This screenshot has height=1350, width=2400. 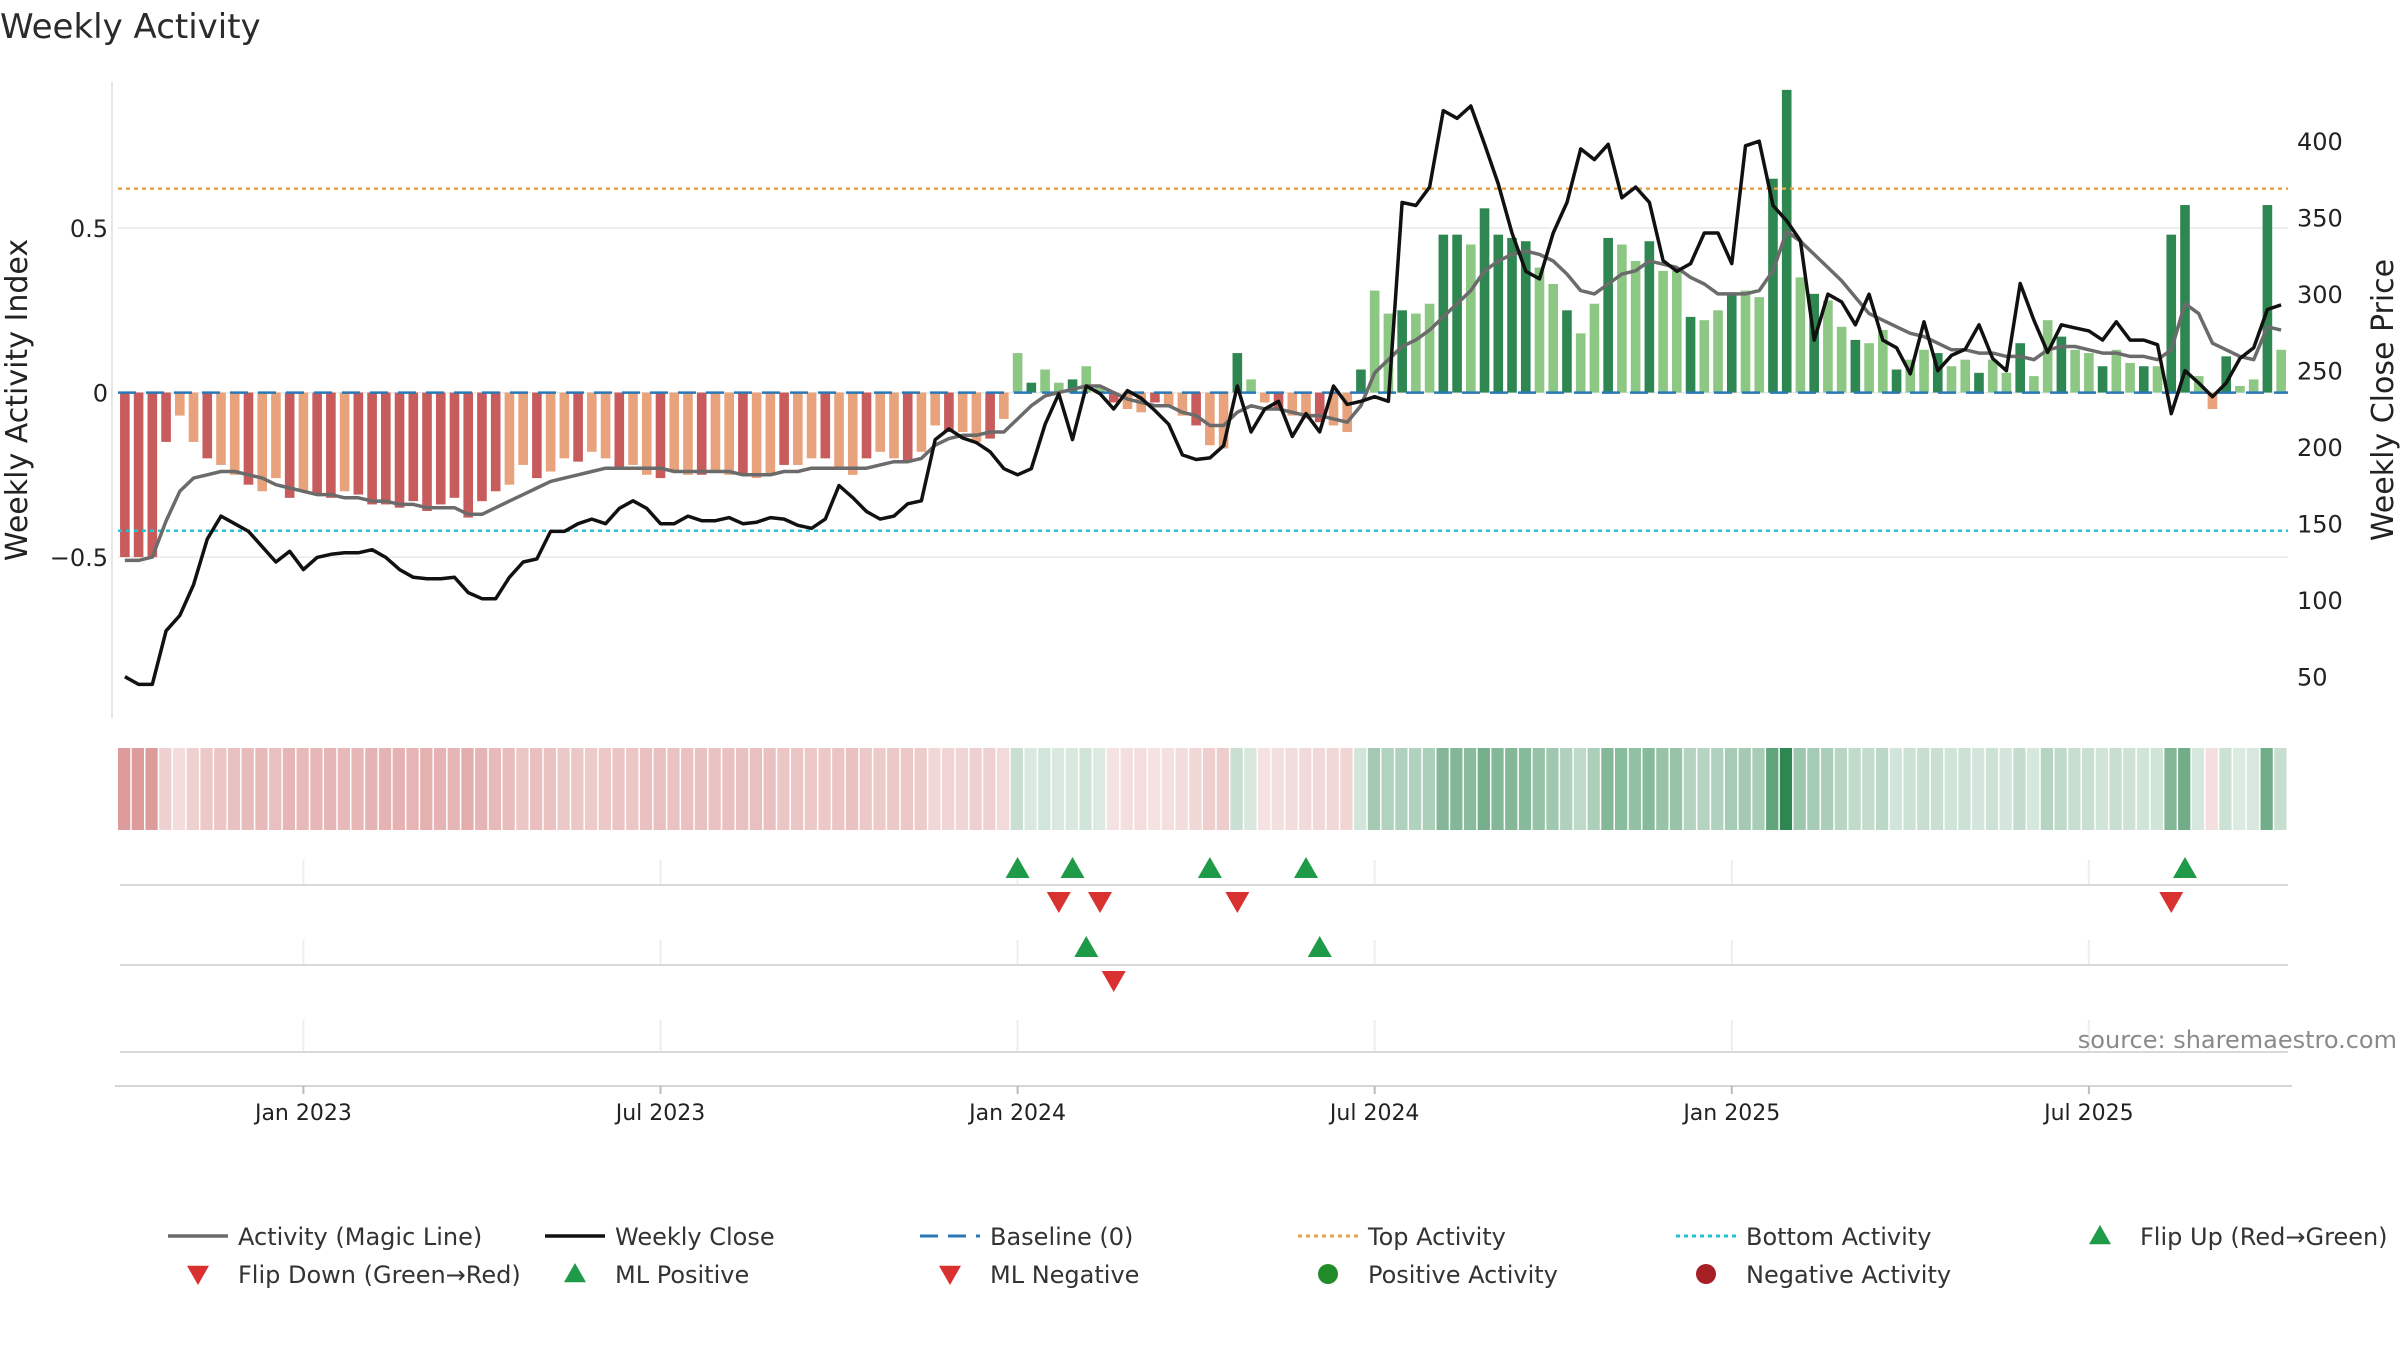 What do you see at coordinates (2320, 448) in the screenshot?
I see `right-y-tick-label: 200` at bounding box center [2320, 448].